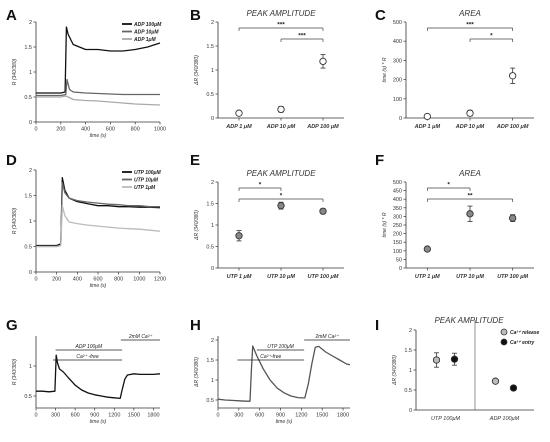 This screenshot has height=442, width=550. Describe the element at coordinates (87, 357) in the screenshot. I see `protocol-label: Ca²⁺ -free` at that location.